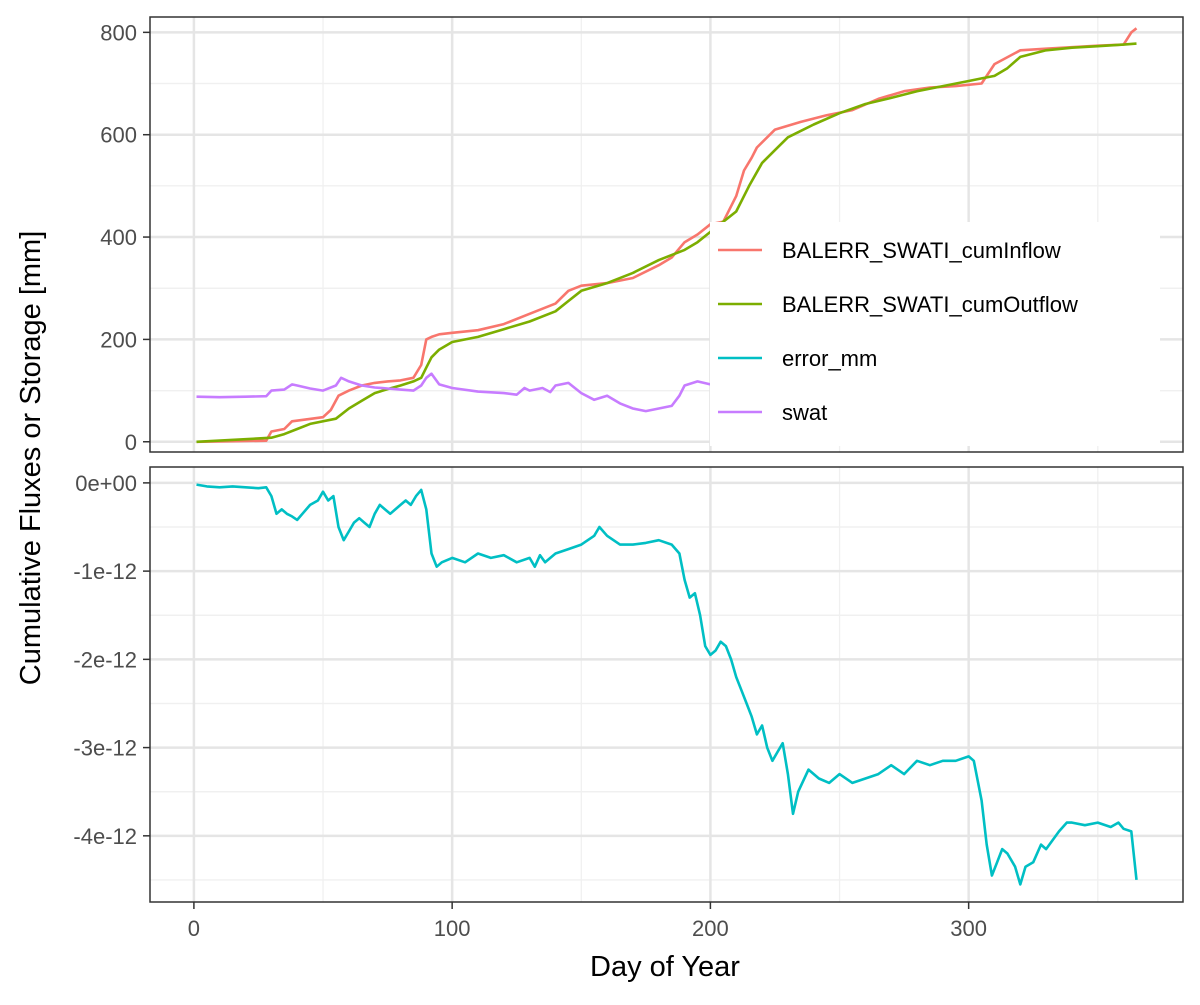  What do you see at coordinates (194, 928) in the screenshot?
I see `x-tick-label: 0` at bounding box center [194, 928].